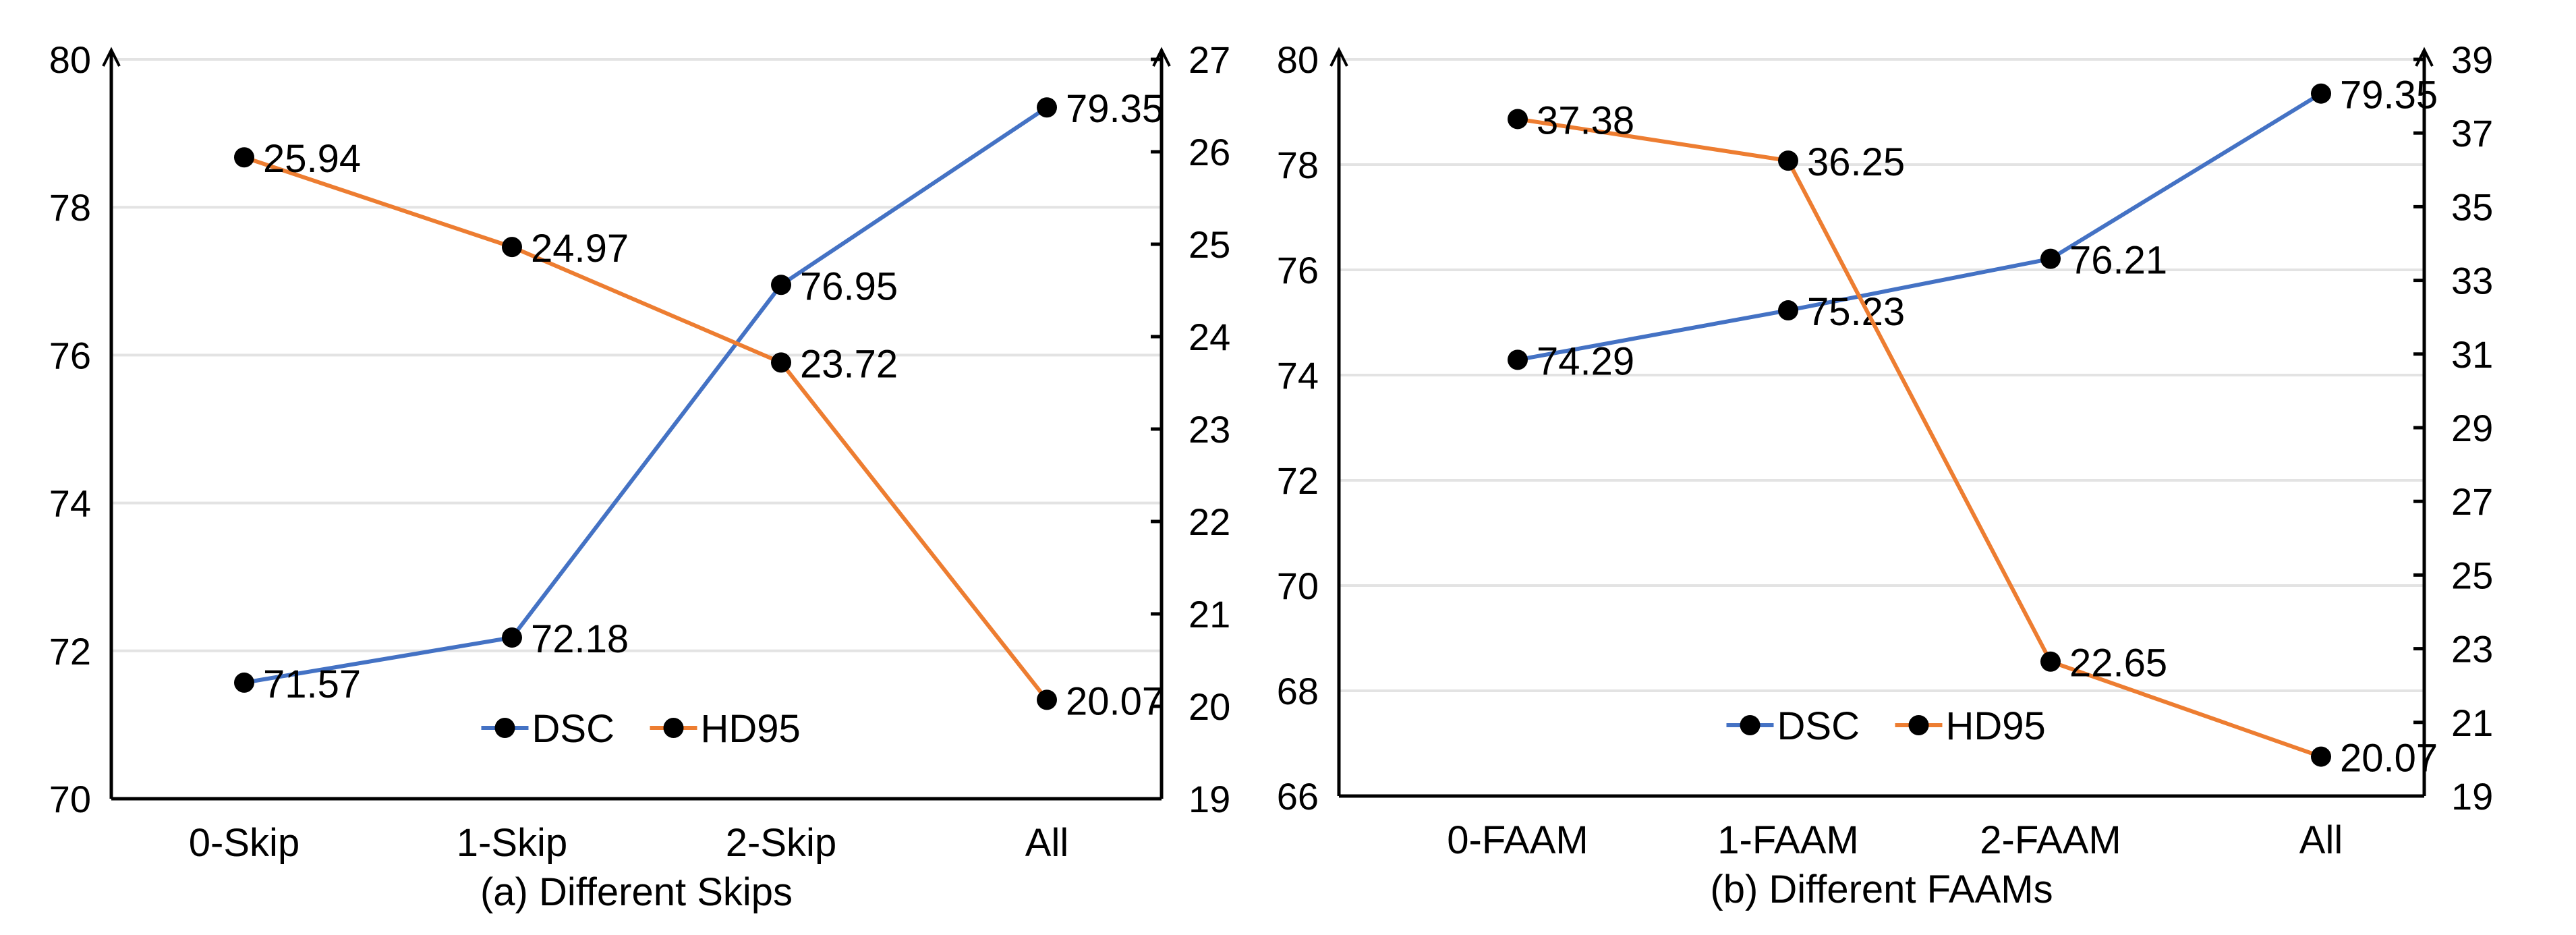  I want to click on data-label: 76.95, so click(849, 286).